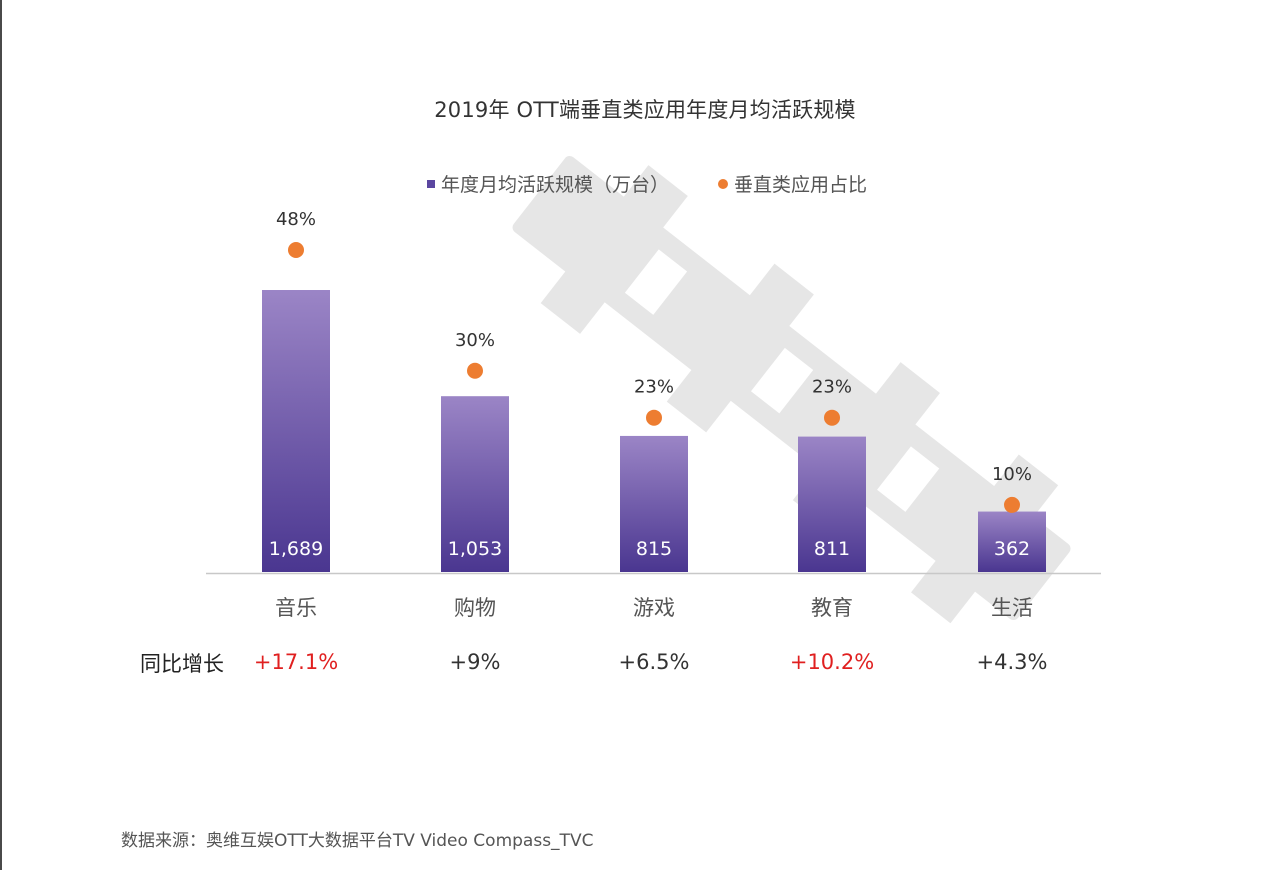  I want to click on percent-label-3: 23%, so click(832, 387).